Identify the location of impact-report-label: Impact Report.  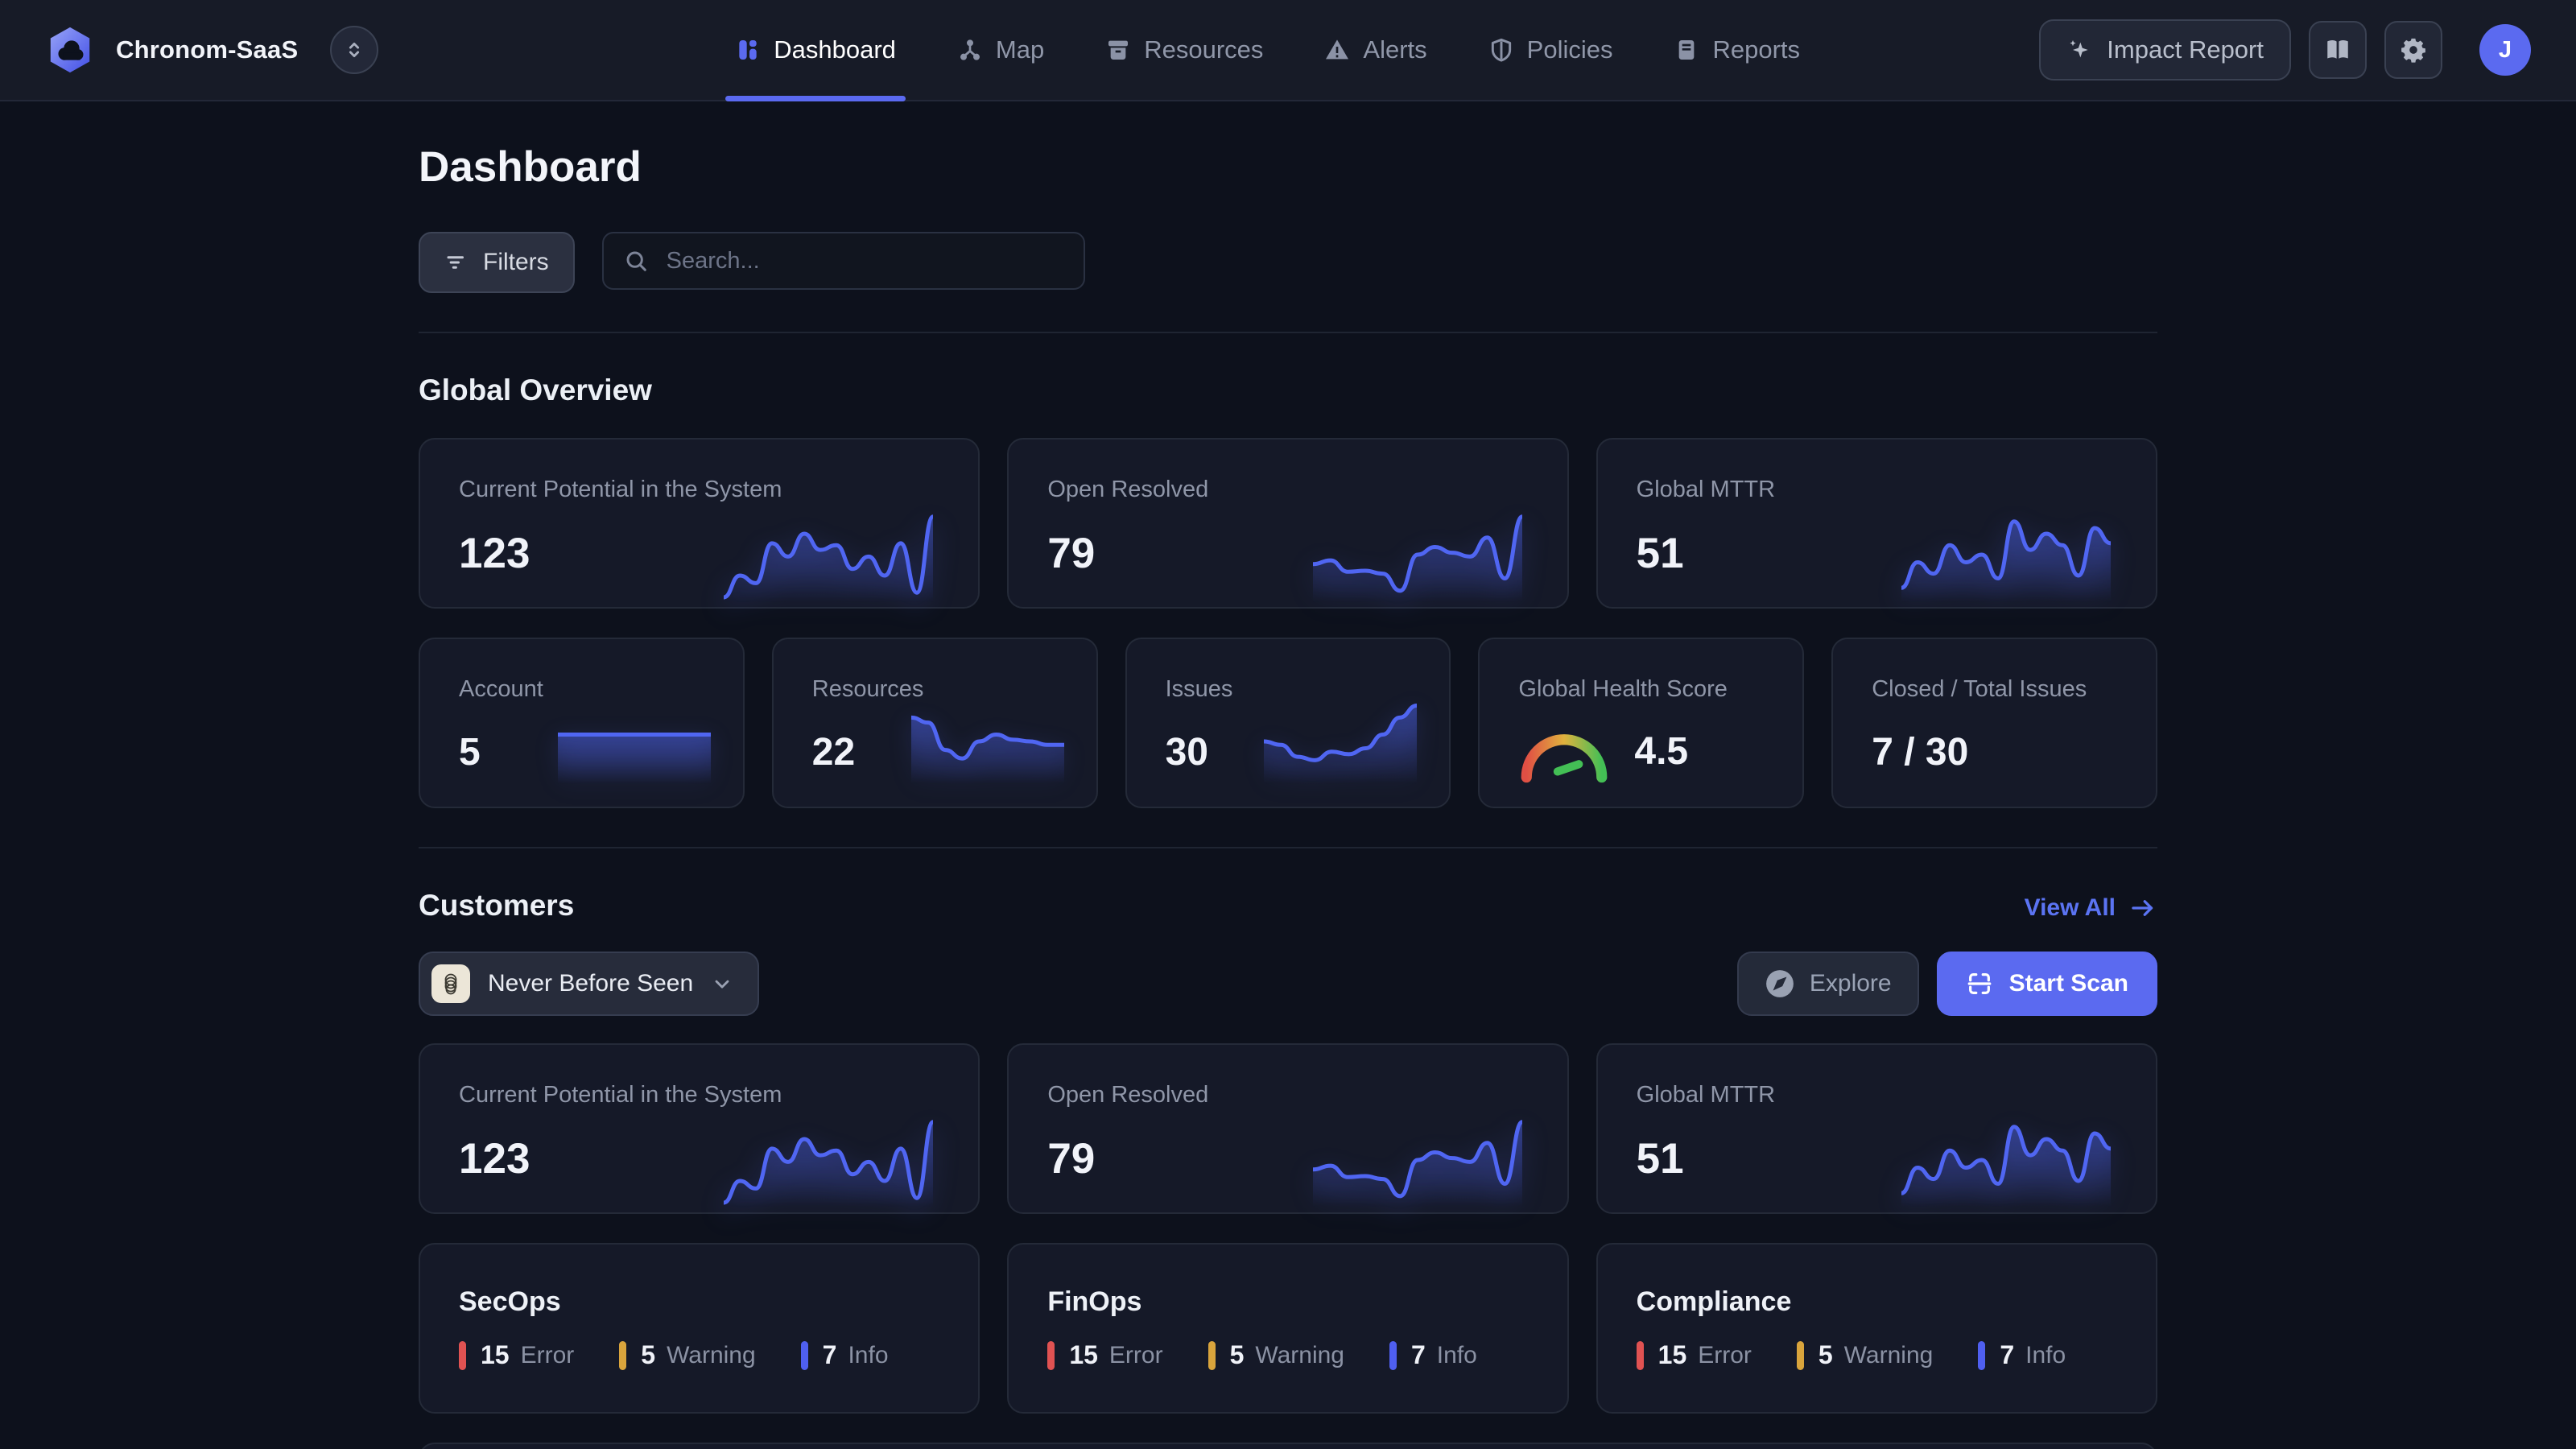
(2185, 49).